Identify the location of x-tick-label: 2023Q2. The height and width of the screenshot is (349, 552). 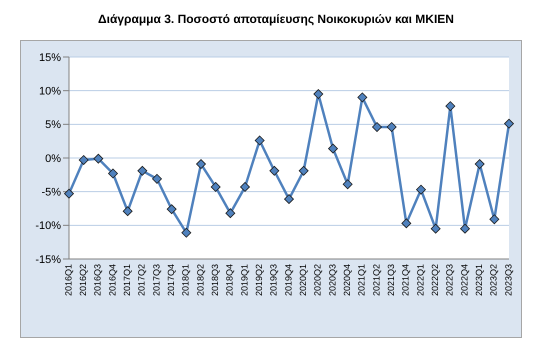
(493, 280).